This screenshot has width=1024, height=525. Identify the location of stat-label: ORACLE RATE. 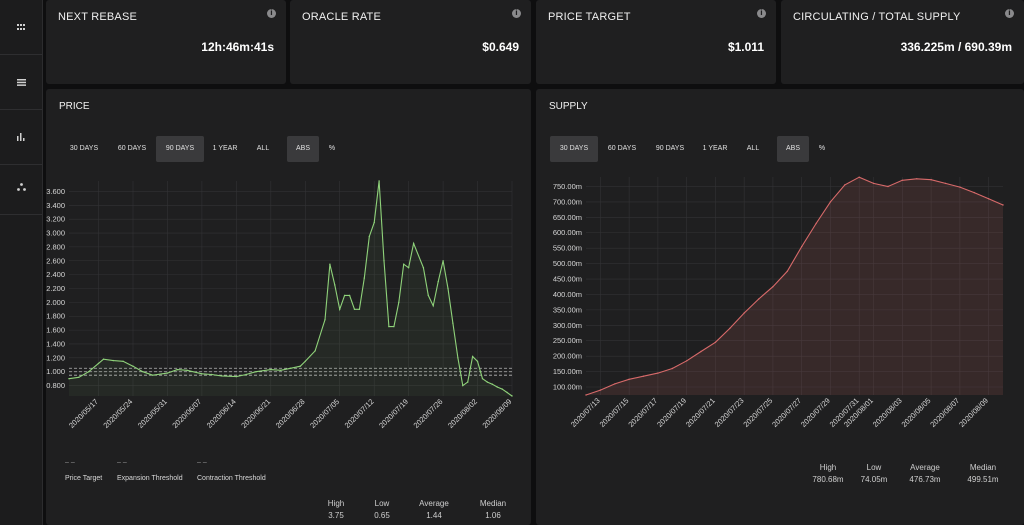
(342, 17).